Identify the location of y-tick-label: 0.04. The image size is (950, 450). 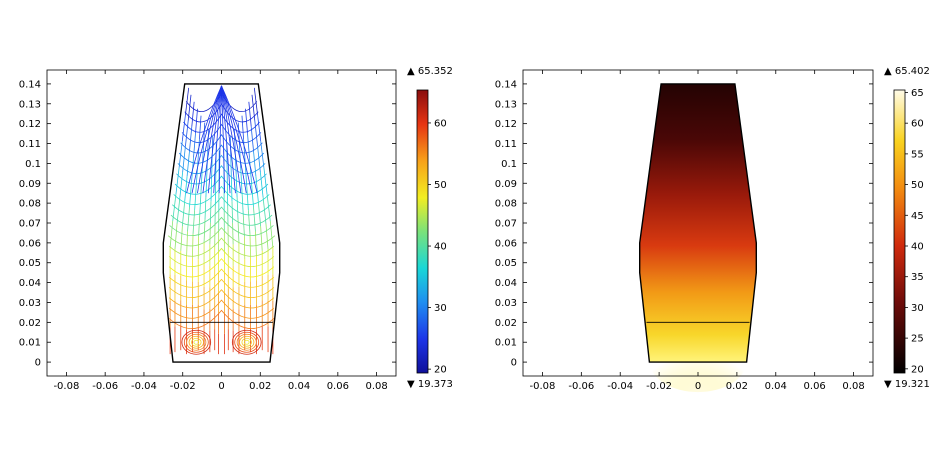
(506, 283).